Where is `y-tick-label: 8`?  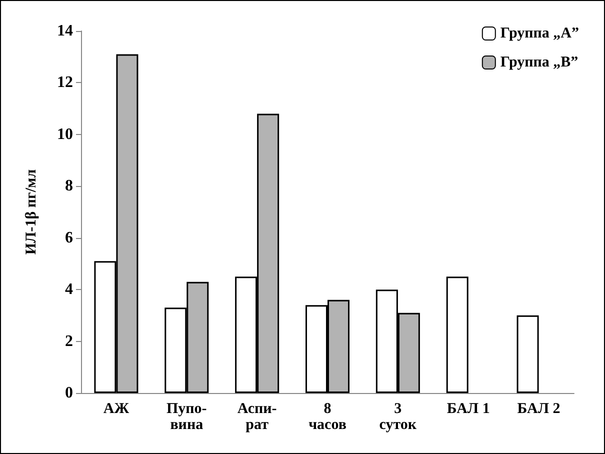 y-tick-label: 8 is located at coordinates (69, 186).